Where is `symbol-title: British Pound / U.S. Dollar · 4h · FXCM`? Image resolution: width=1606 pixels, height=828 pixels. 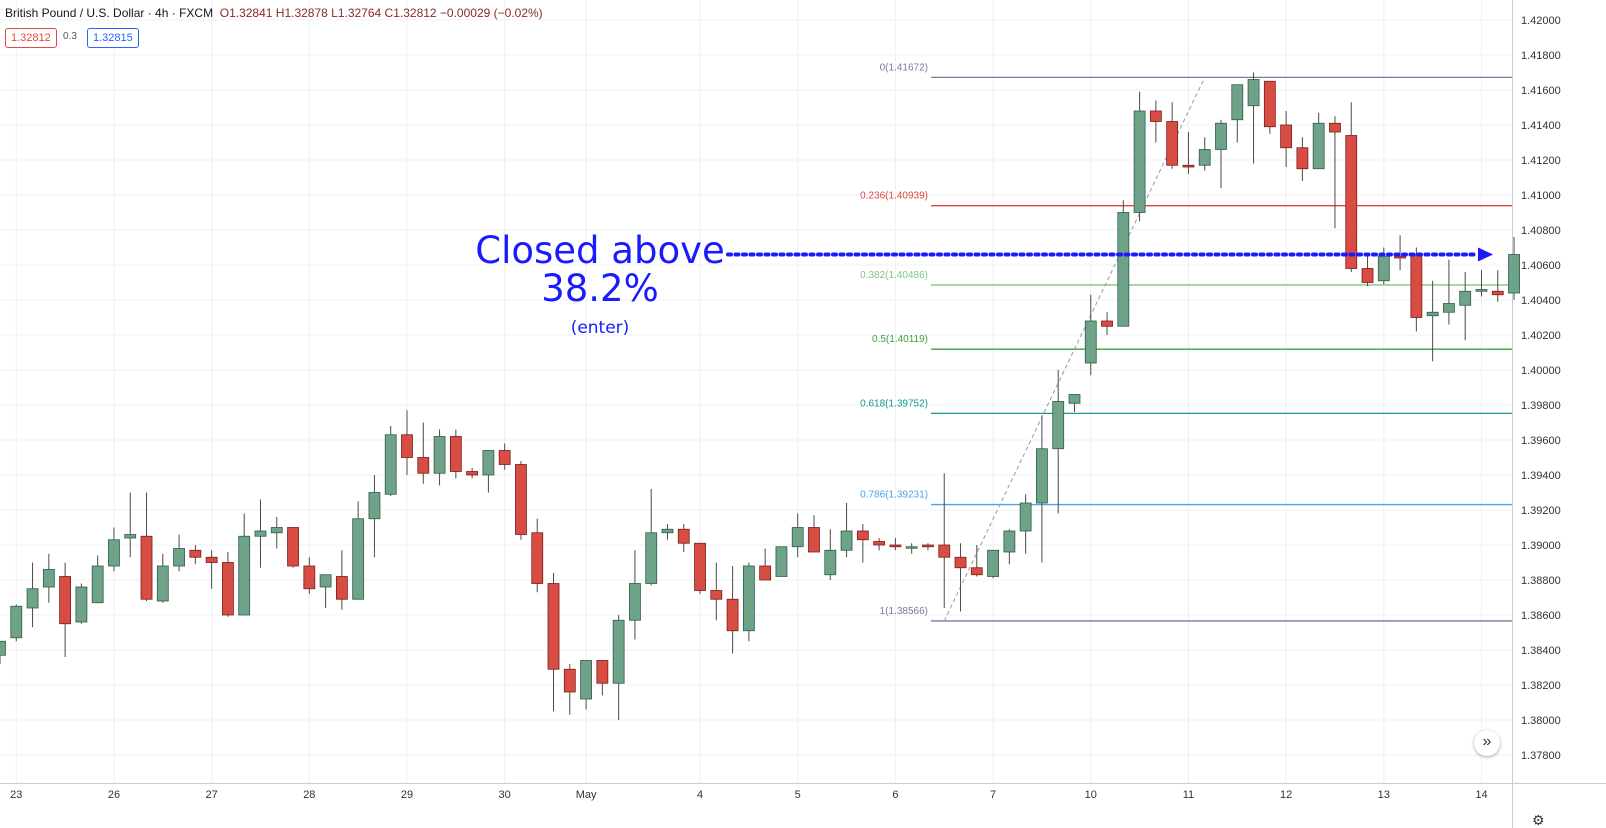
symbol-title: British Pound / U.S. Dollar · 4h · FXCM is located at coordinates (109, 13).